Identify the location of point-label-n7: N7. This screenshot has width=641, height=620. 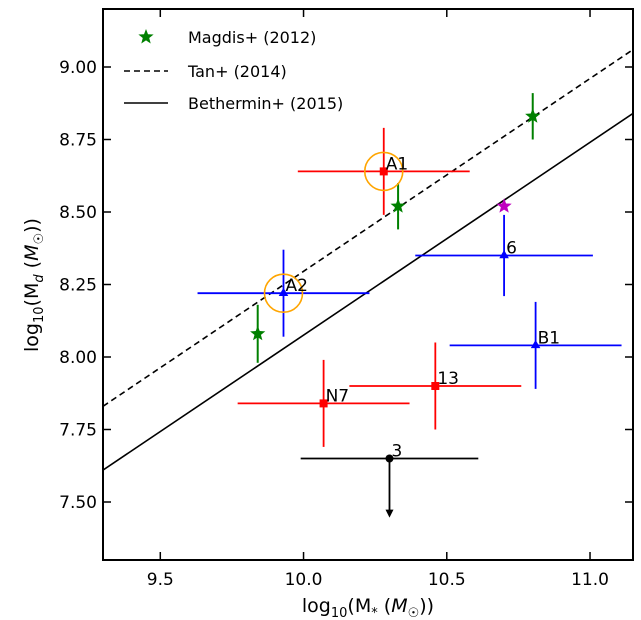
(338, 396).